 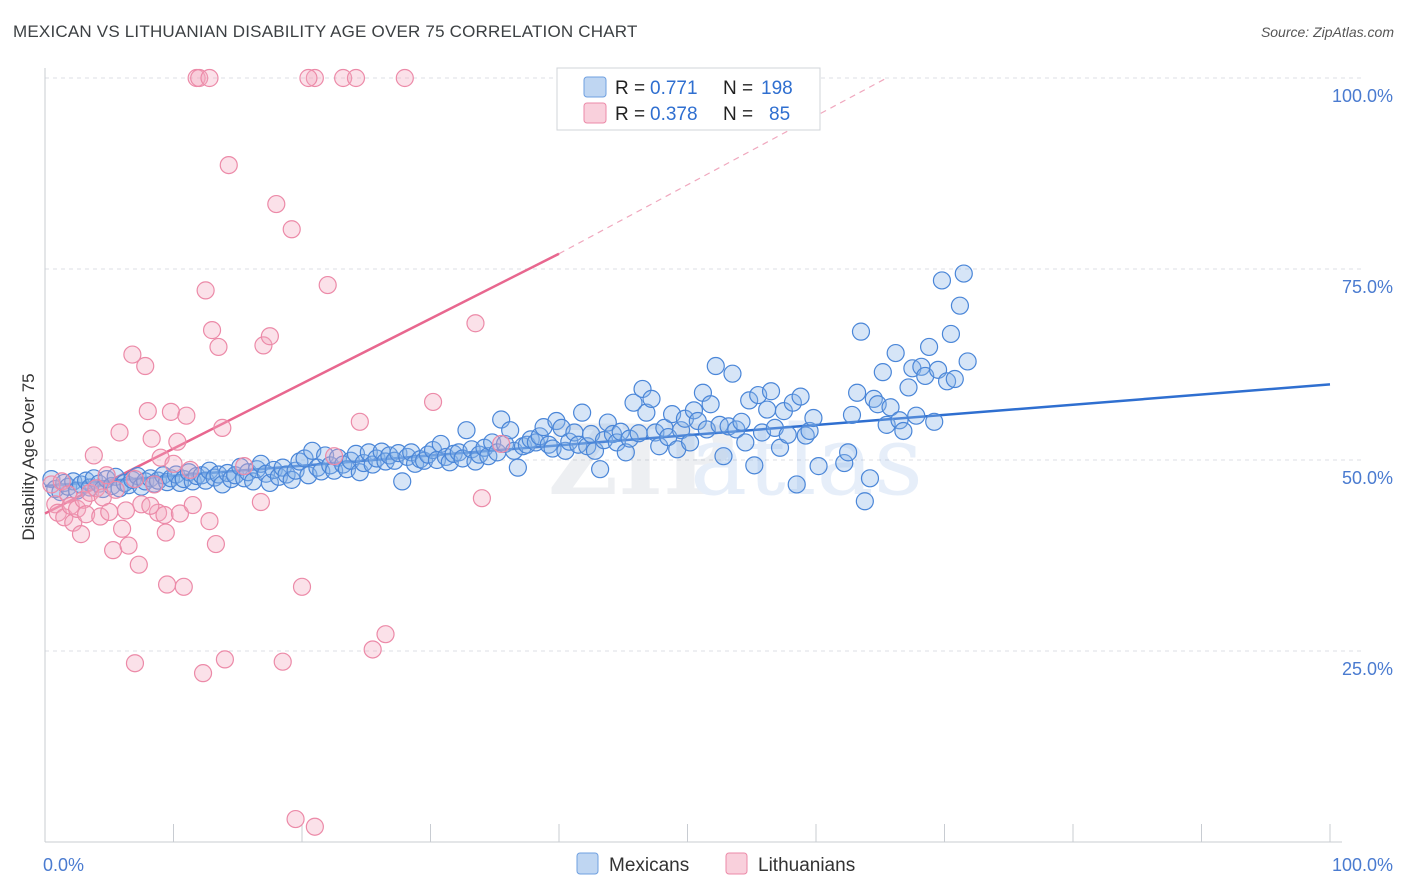 What do you see at coordinates (777, 88) in the screenshot?
I see `legend-n-value-mexicans: 198` at bounding box center [777, 88].